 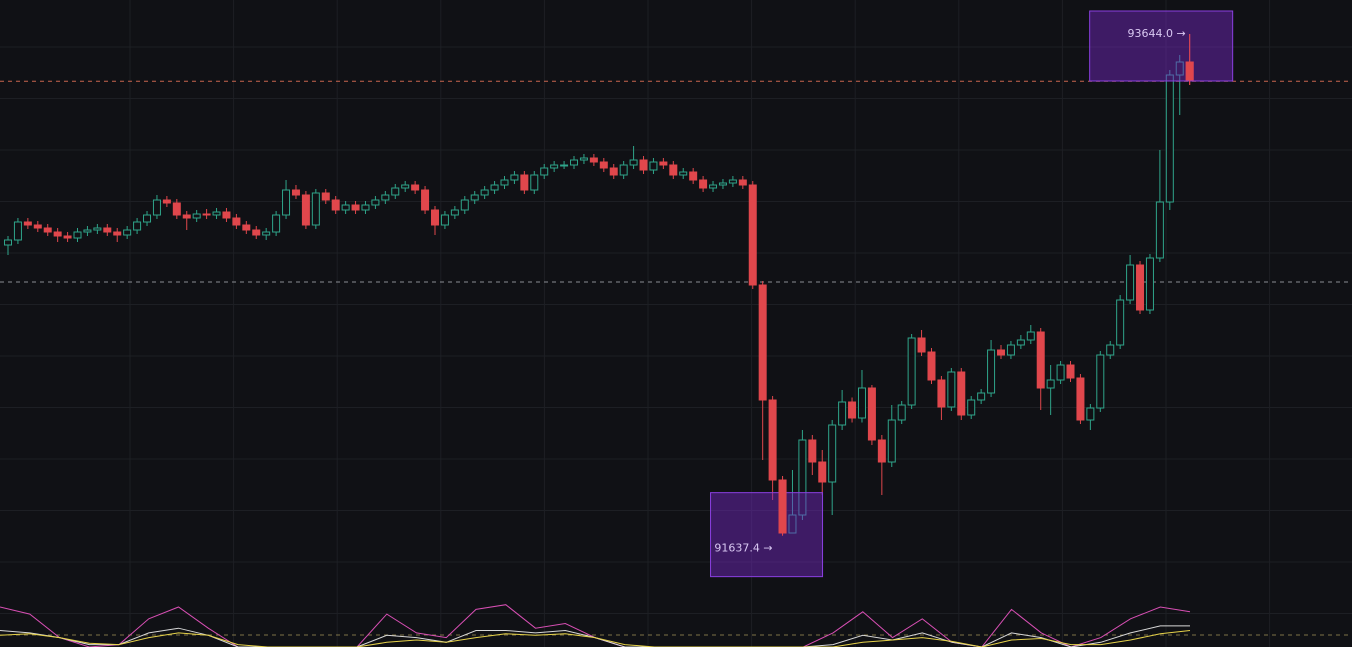 I want to click on annotation-label: 93644.0 →, so click(x=1156, y=33).